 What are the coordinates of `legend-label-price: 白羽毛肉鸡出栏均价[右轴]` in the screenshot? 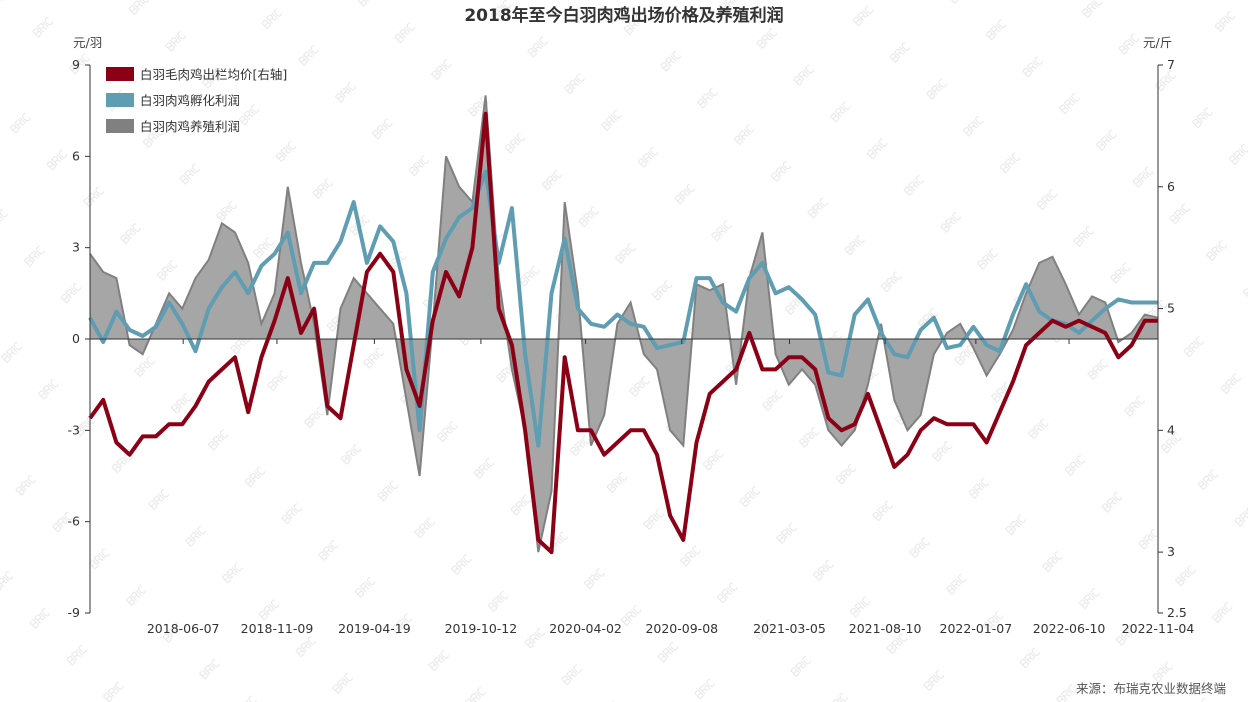 It's located at (213, 74).